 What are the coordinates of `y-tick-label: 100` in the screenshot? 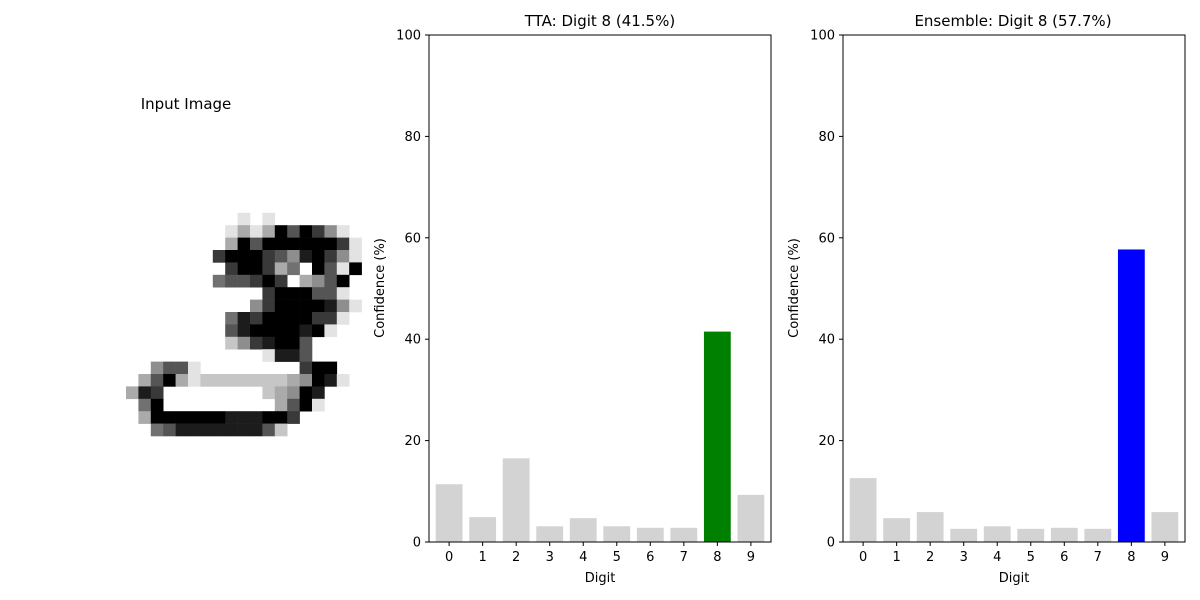 It's located at (822, 36).